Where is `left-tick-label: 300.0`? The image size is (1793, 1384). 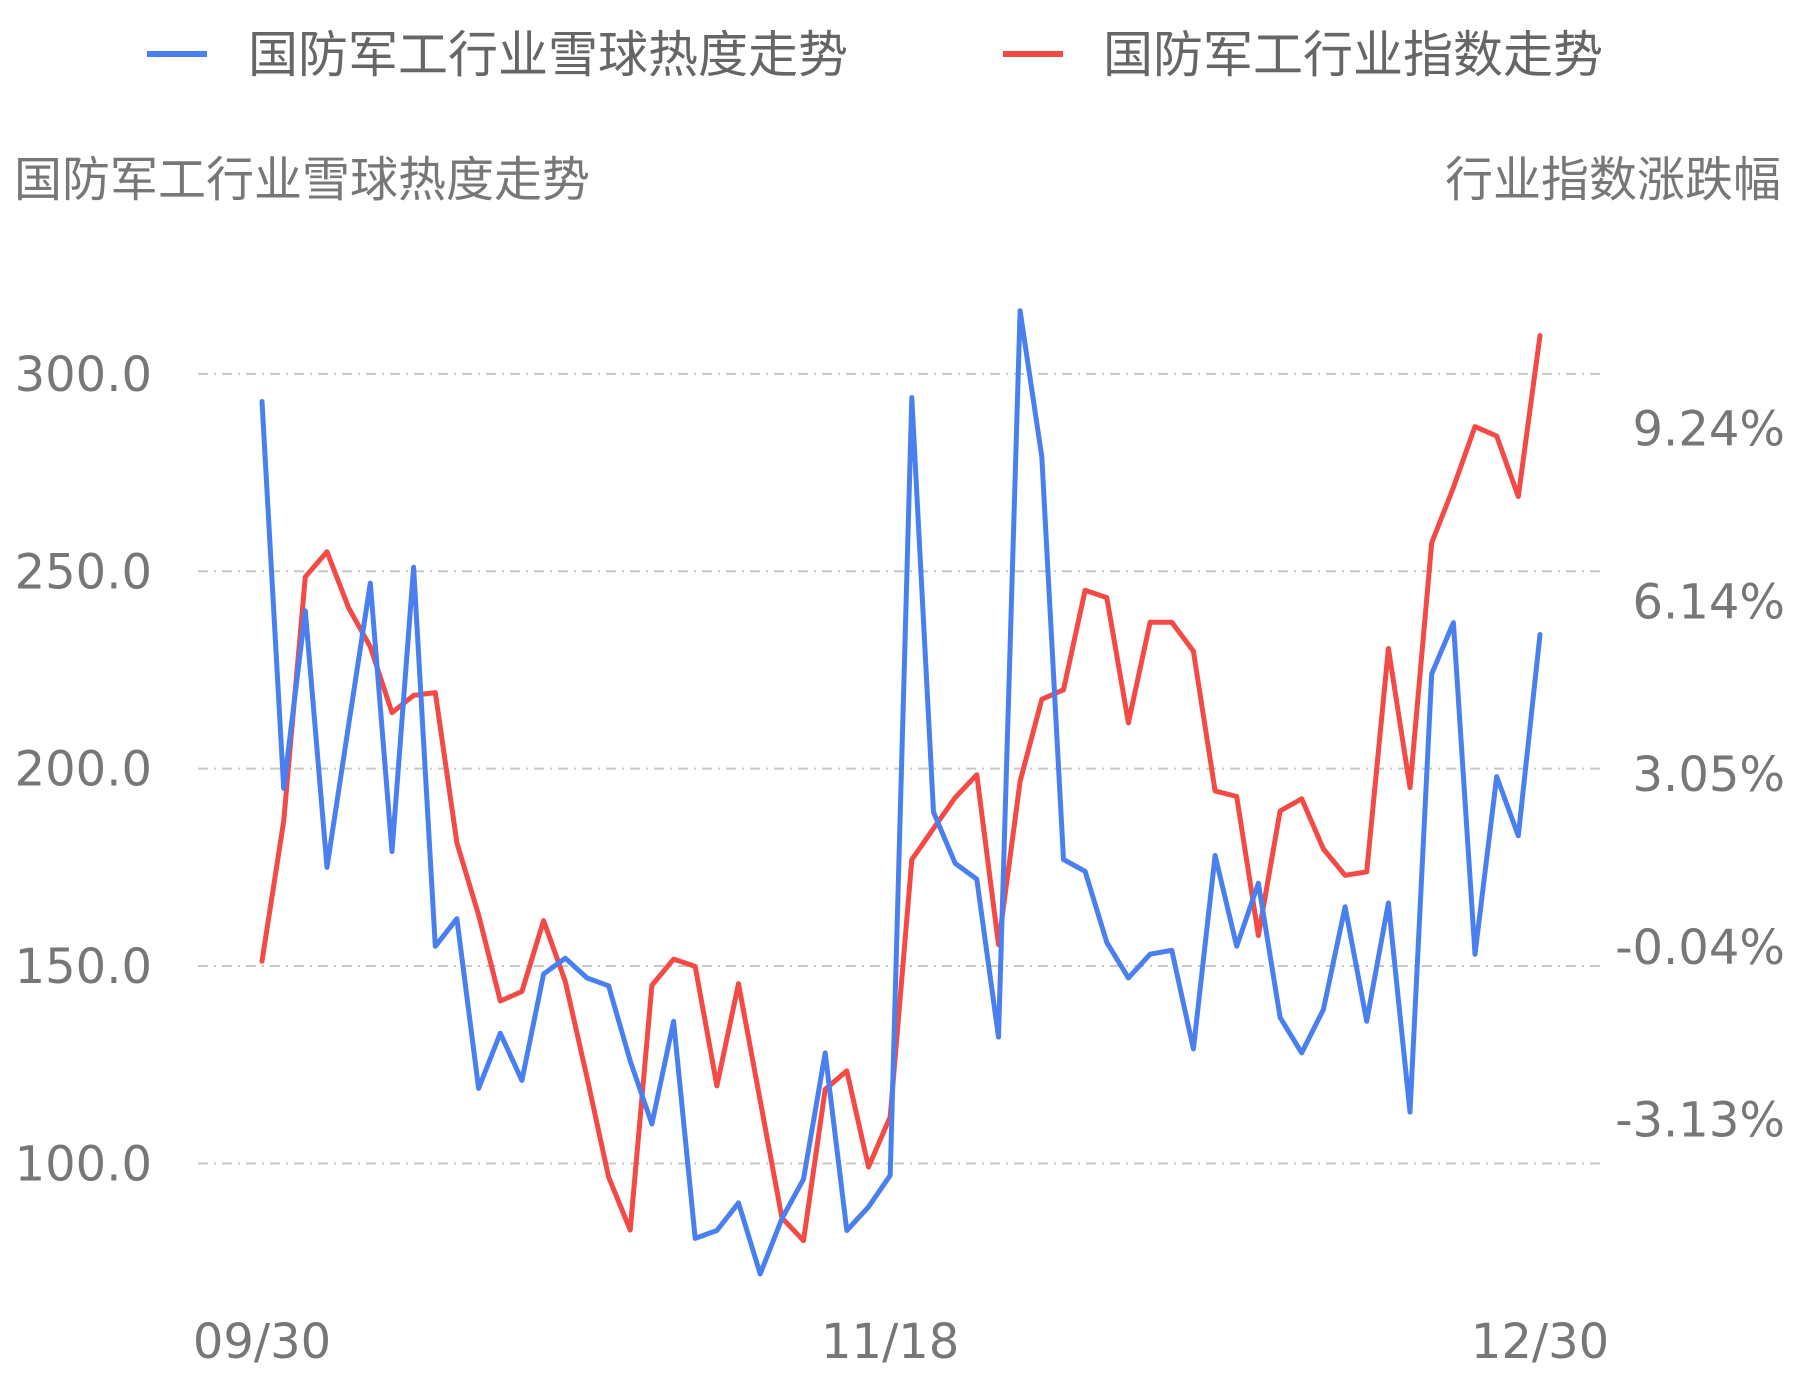
left-tick-label: 300.0 is located at coordinates (83, 375).